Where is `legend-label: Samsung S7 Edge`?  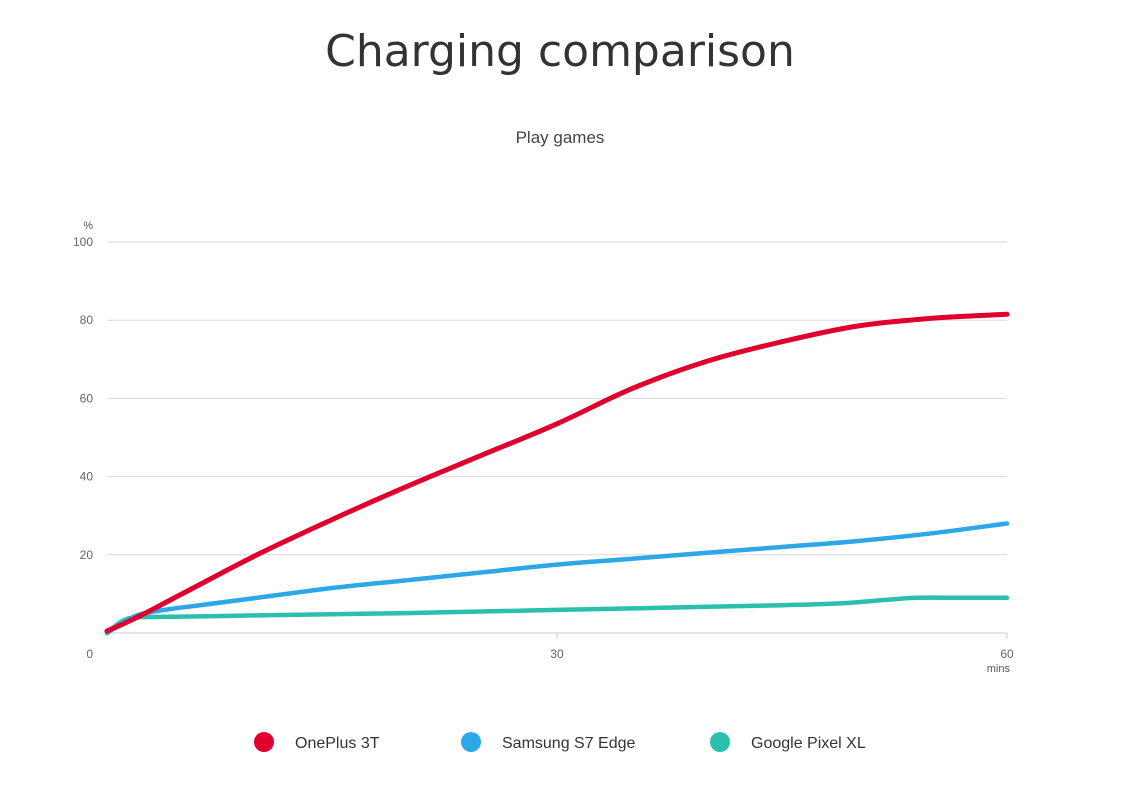 legend-label: Samsung S7 Edge is located at coordinates (569, 743).